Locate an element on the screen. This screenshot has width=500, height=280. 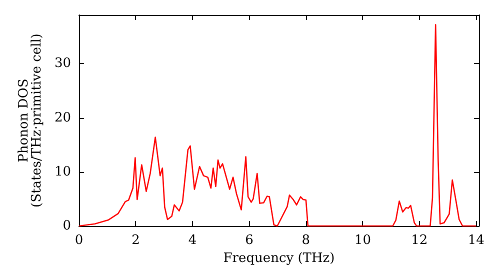
x-tick-label: 8 is located at coordinates (306, 240).